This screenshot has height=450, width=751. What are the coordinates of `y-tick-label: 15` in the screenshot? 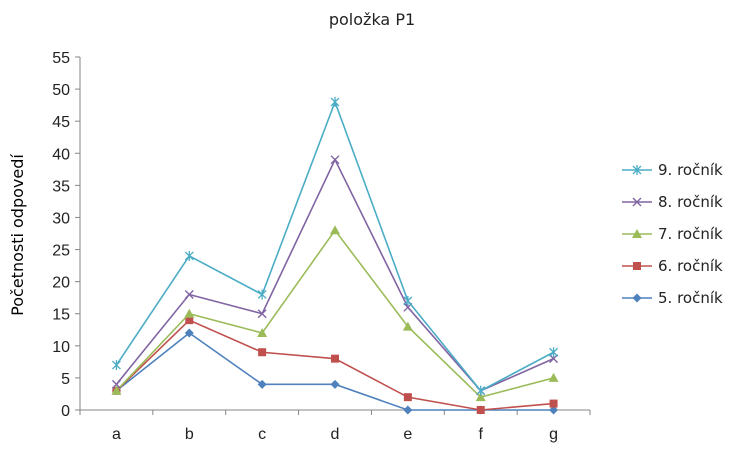 It's located at (61, 315).